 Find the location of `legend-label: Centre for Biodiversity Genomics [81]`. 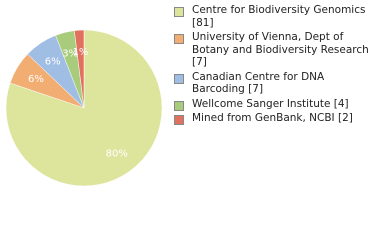

legend-label: Centre for Biodiversity Genomics [81] is located at coordinates (279, 16).